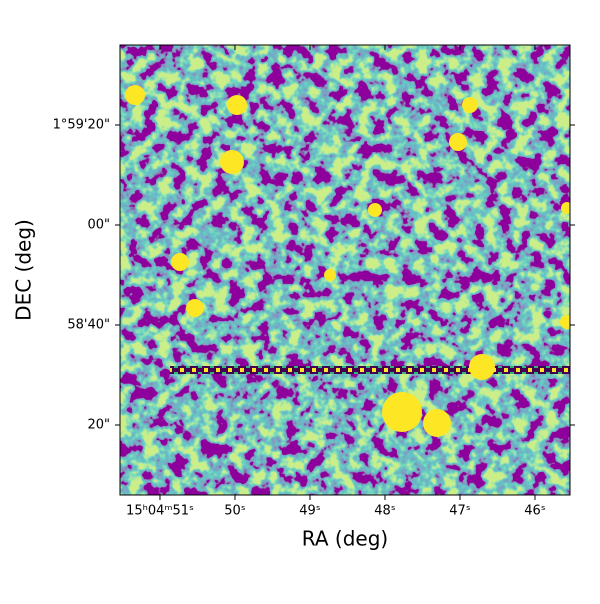  Describe the element at coordinates (98, 425) in the screenshot. I see `y-tick-label: 20"` at that location.